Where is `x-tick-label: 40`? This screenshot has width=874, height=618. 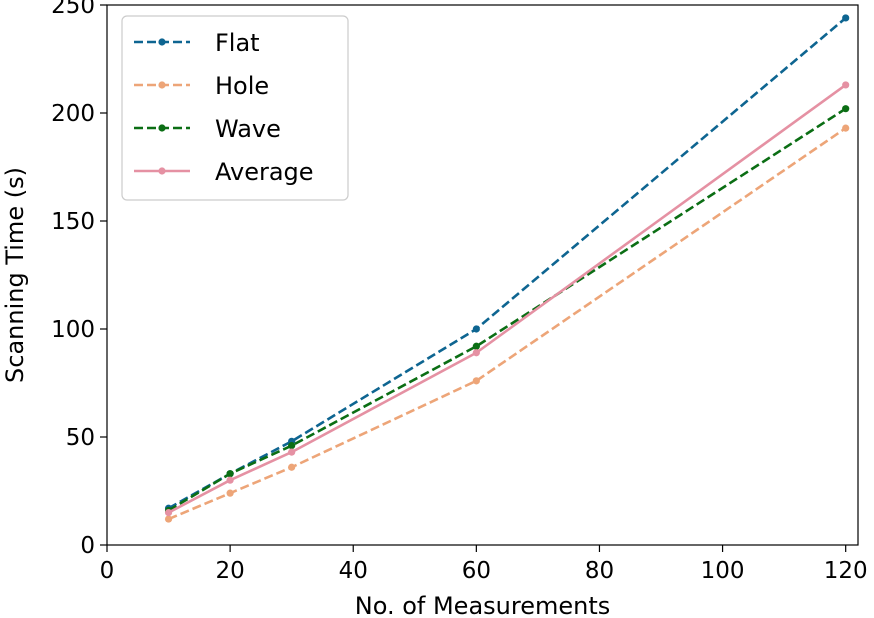
x-tick-label: 40 is located at coordinates (353, 571).